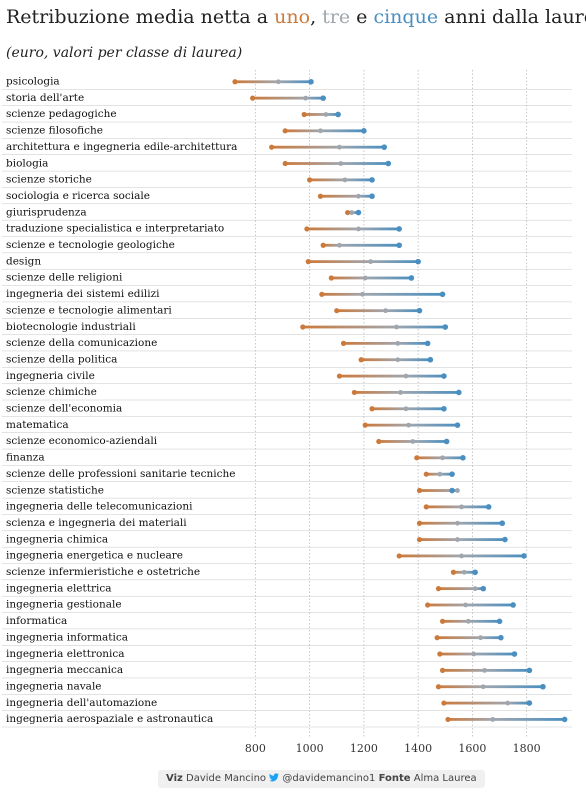 The height and width of the screenshot is (799, 586). What do you see at coordinates (507, 670) in the screenshot?
I see `row-36-segment-tre-cinque` at bounding box center [507, 670].